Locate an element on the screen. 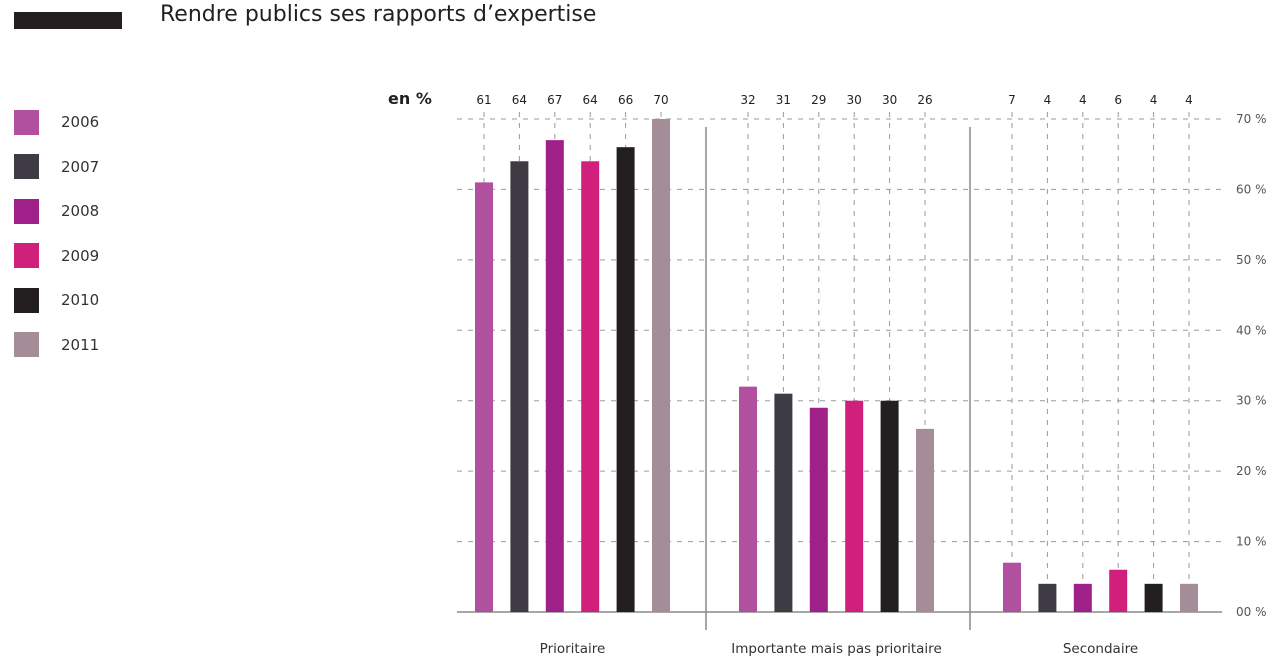  category-label: Secondaire is located at coordinates (1100, 649).